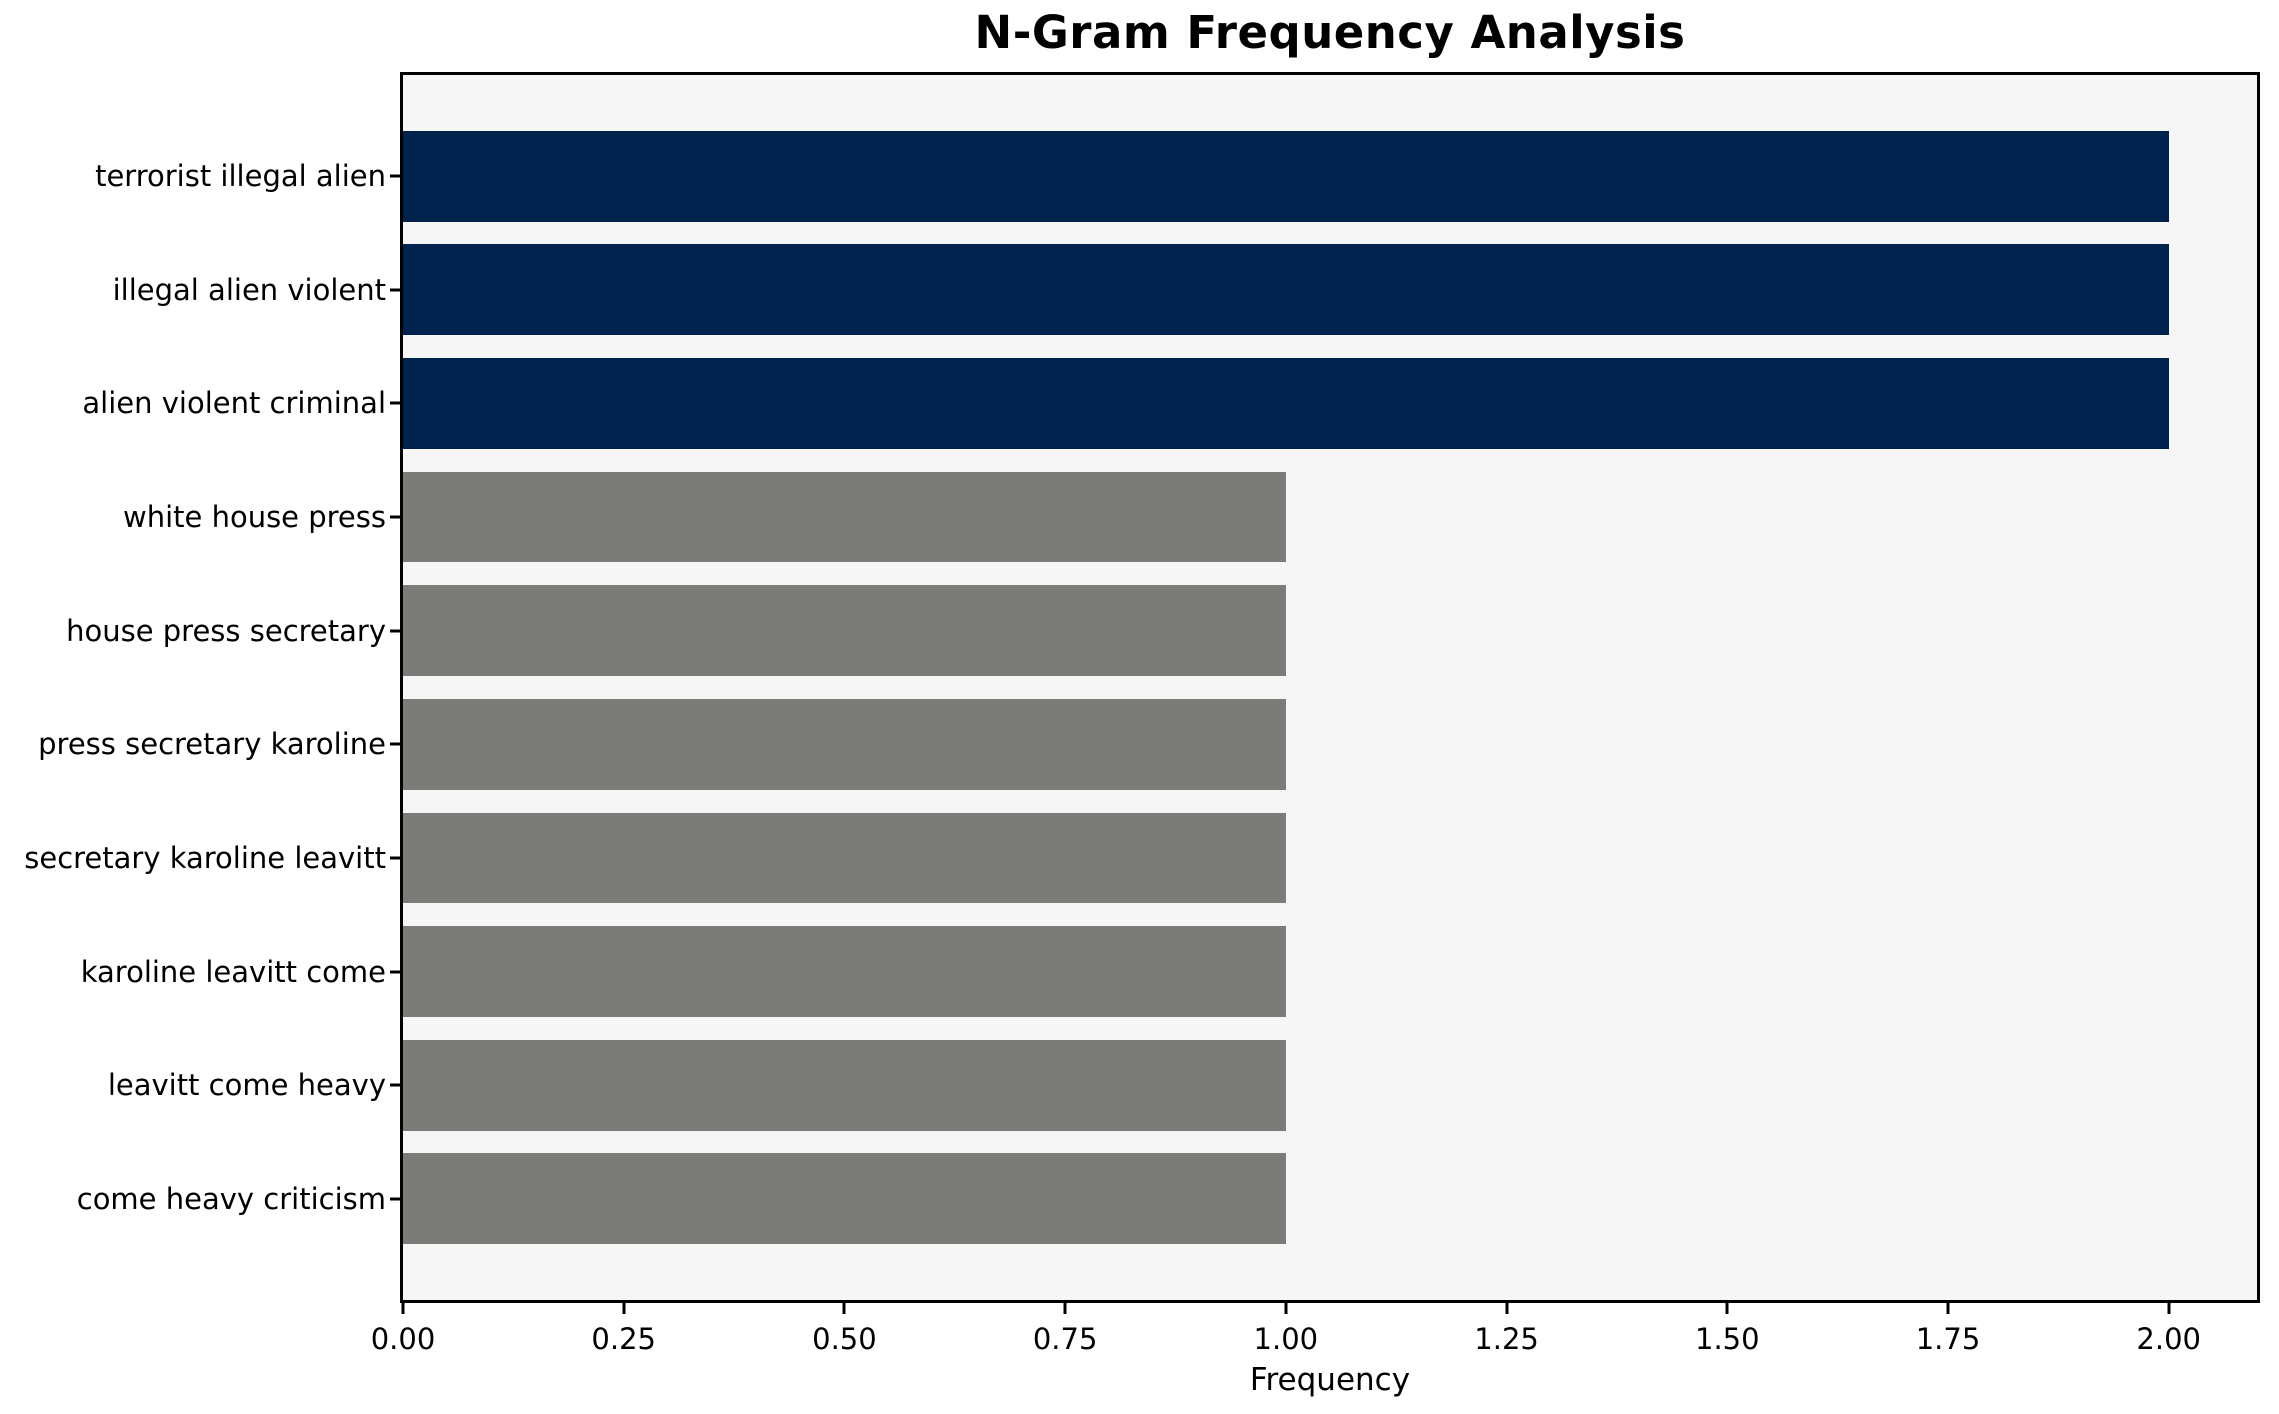 This screenshot has height=1414, width=2279. Describe the element at coordinates (623, 1339) in the screenshot. I see `x-tick-label: 0.25` at that location.